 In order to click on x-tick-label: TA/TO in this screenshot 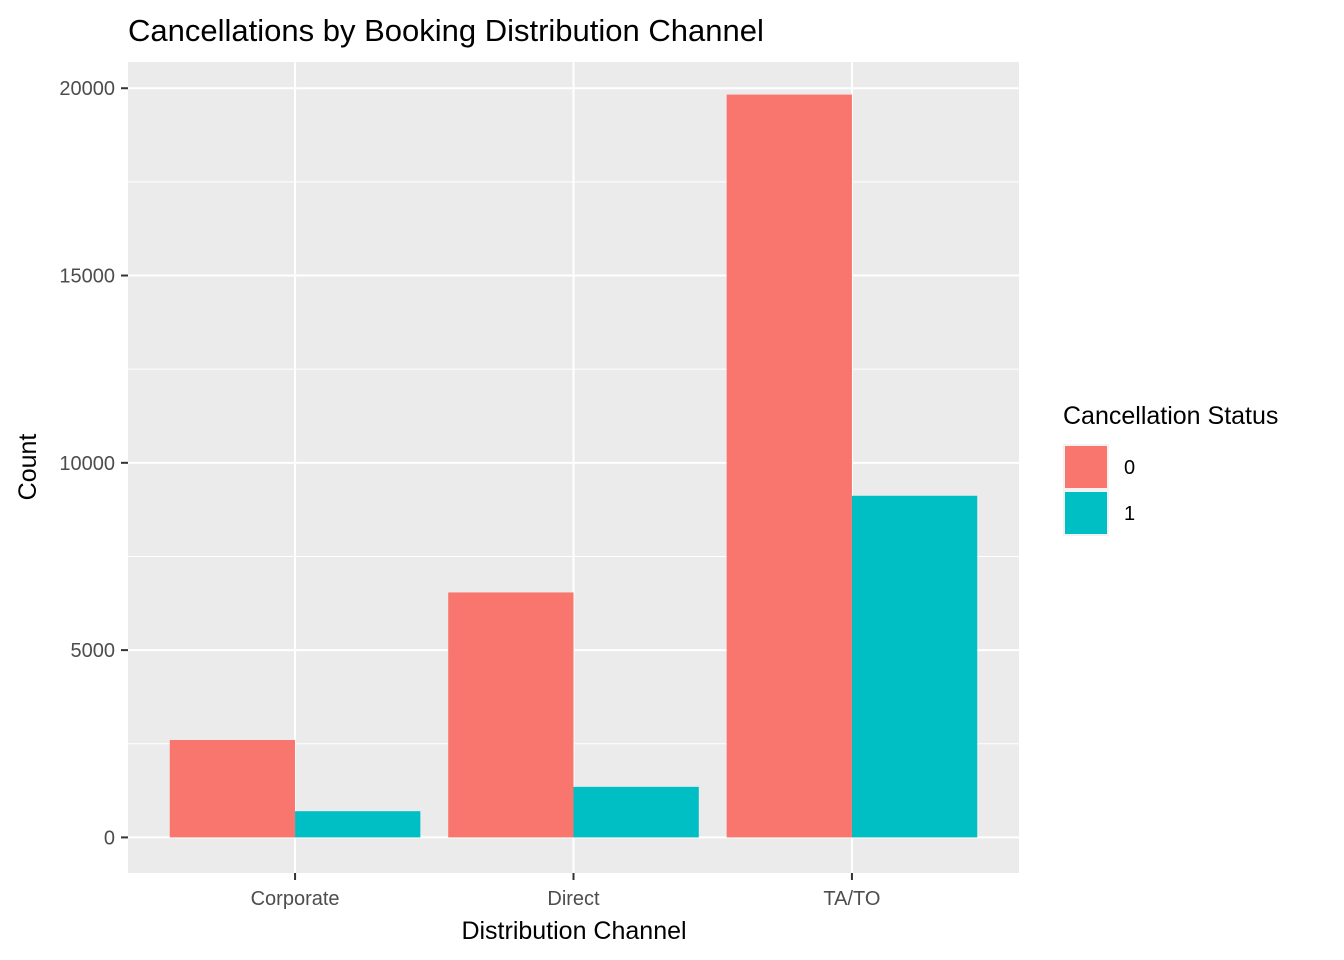, I will do `click(851, 899)`.